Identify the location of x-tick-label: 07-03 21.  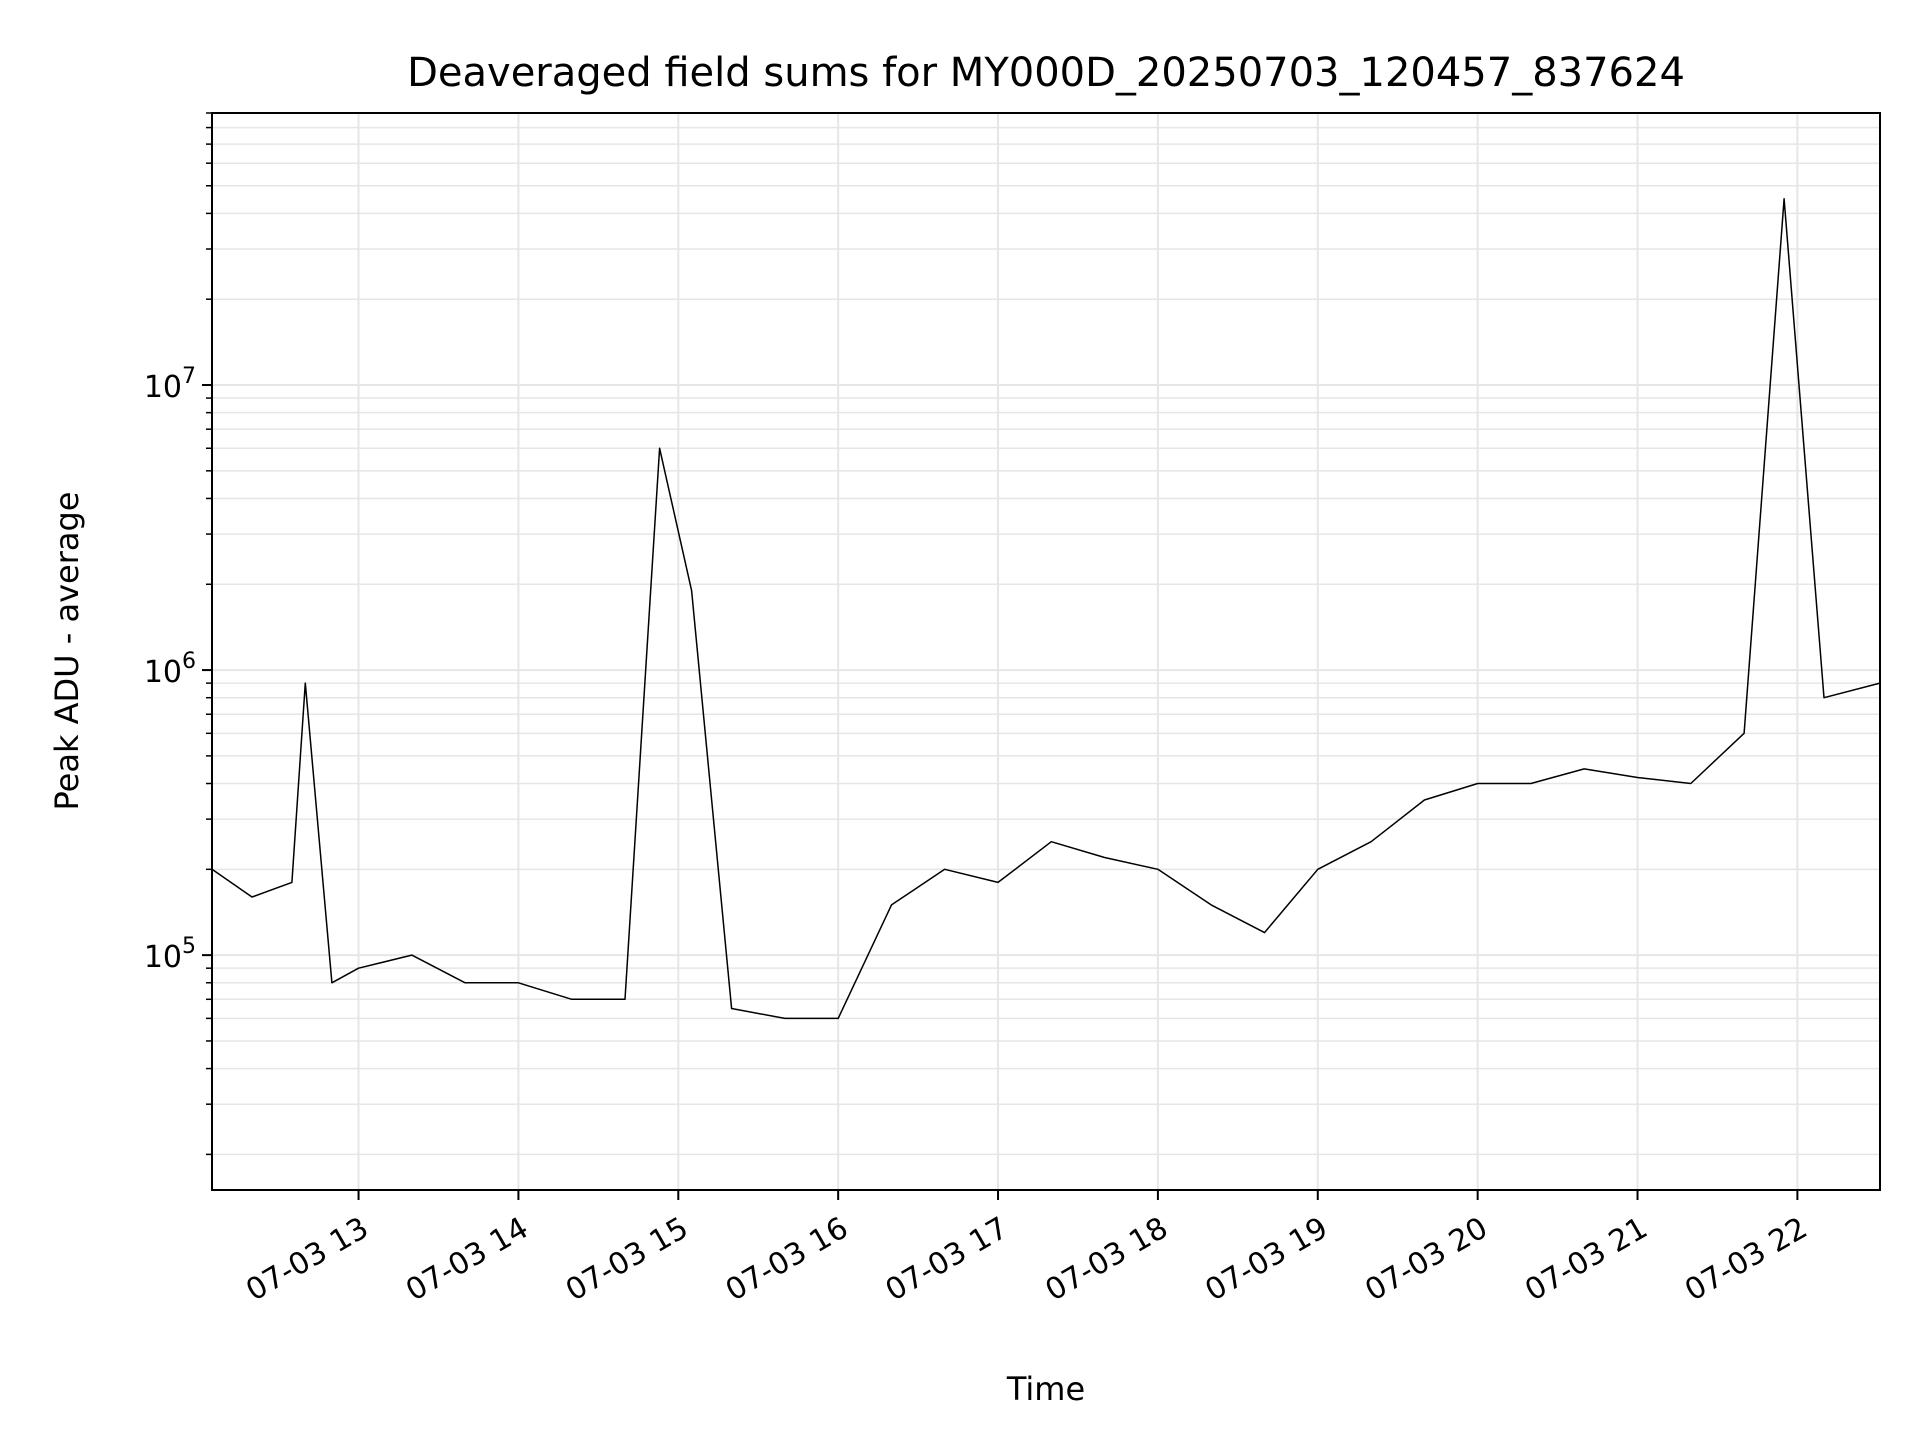
(1586, 1260).